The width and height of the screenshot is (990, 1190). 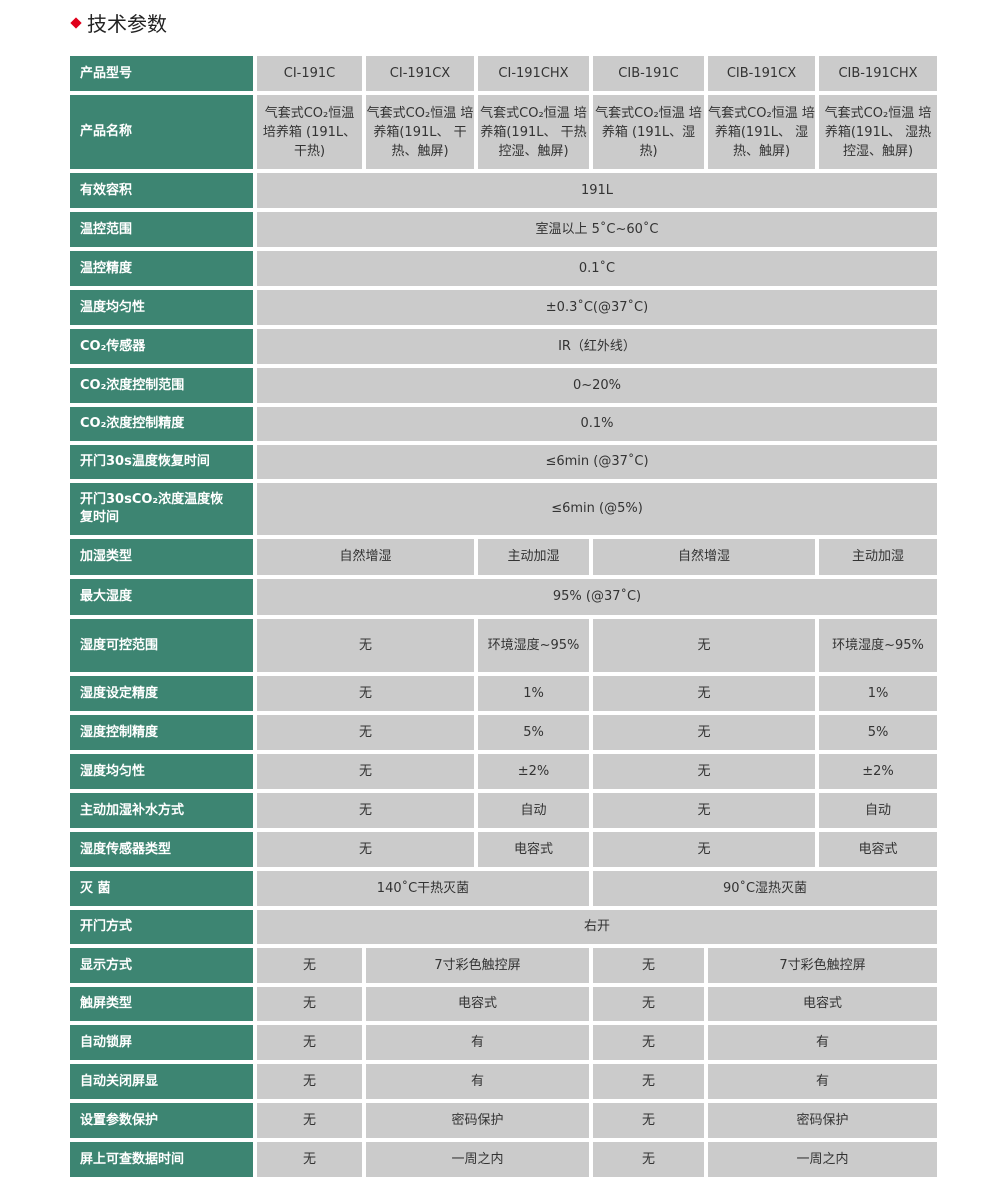 I want to click on row-label: 主动加湿补水方式, so click(x=161, y=810).